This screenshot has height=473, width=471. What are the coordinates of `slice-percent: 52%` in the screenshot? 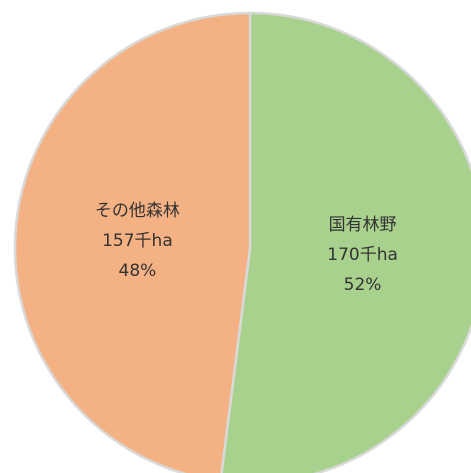 It's located at (363, 285).